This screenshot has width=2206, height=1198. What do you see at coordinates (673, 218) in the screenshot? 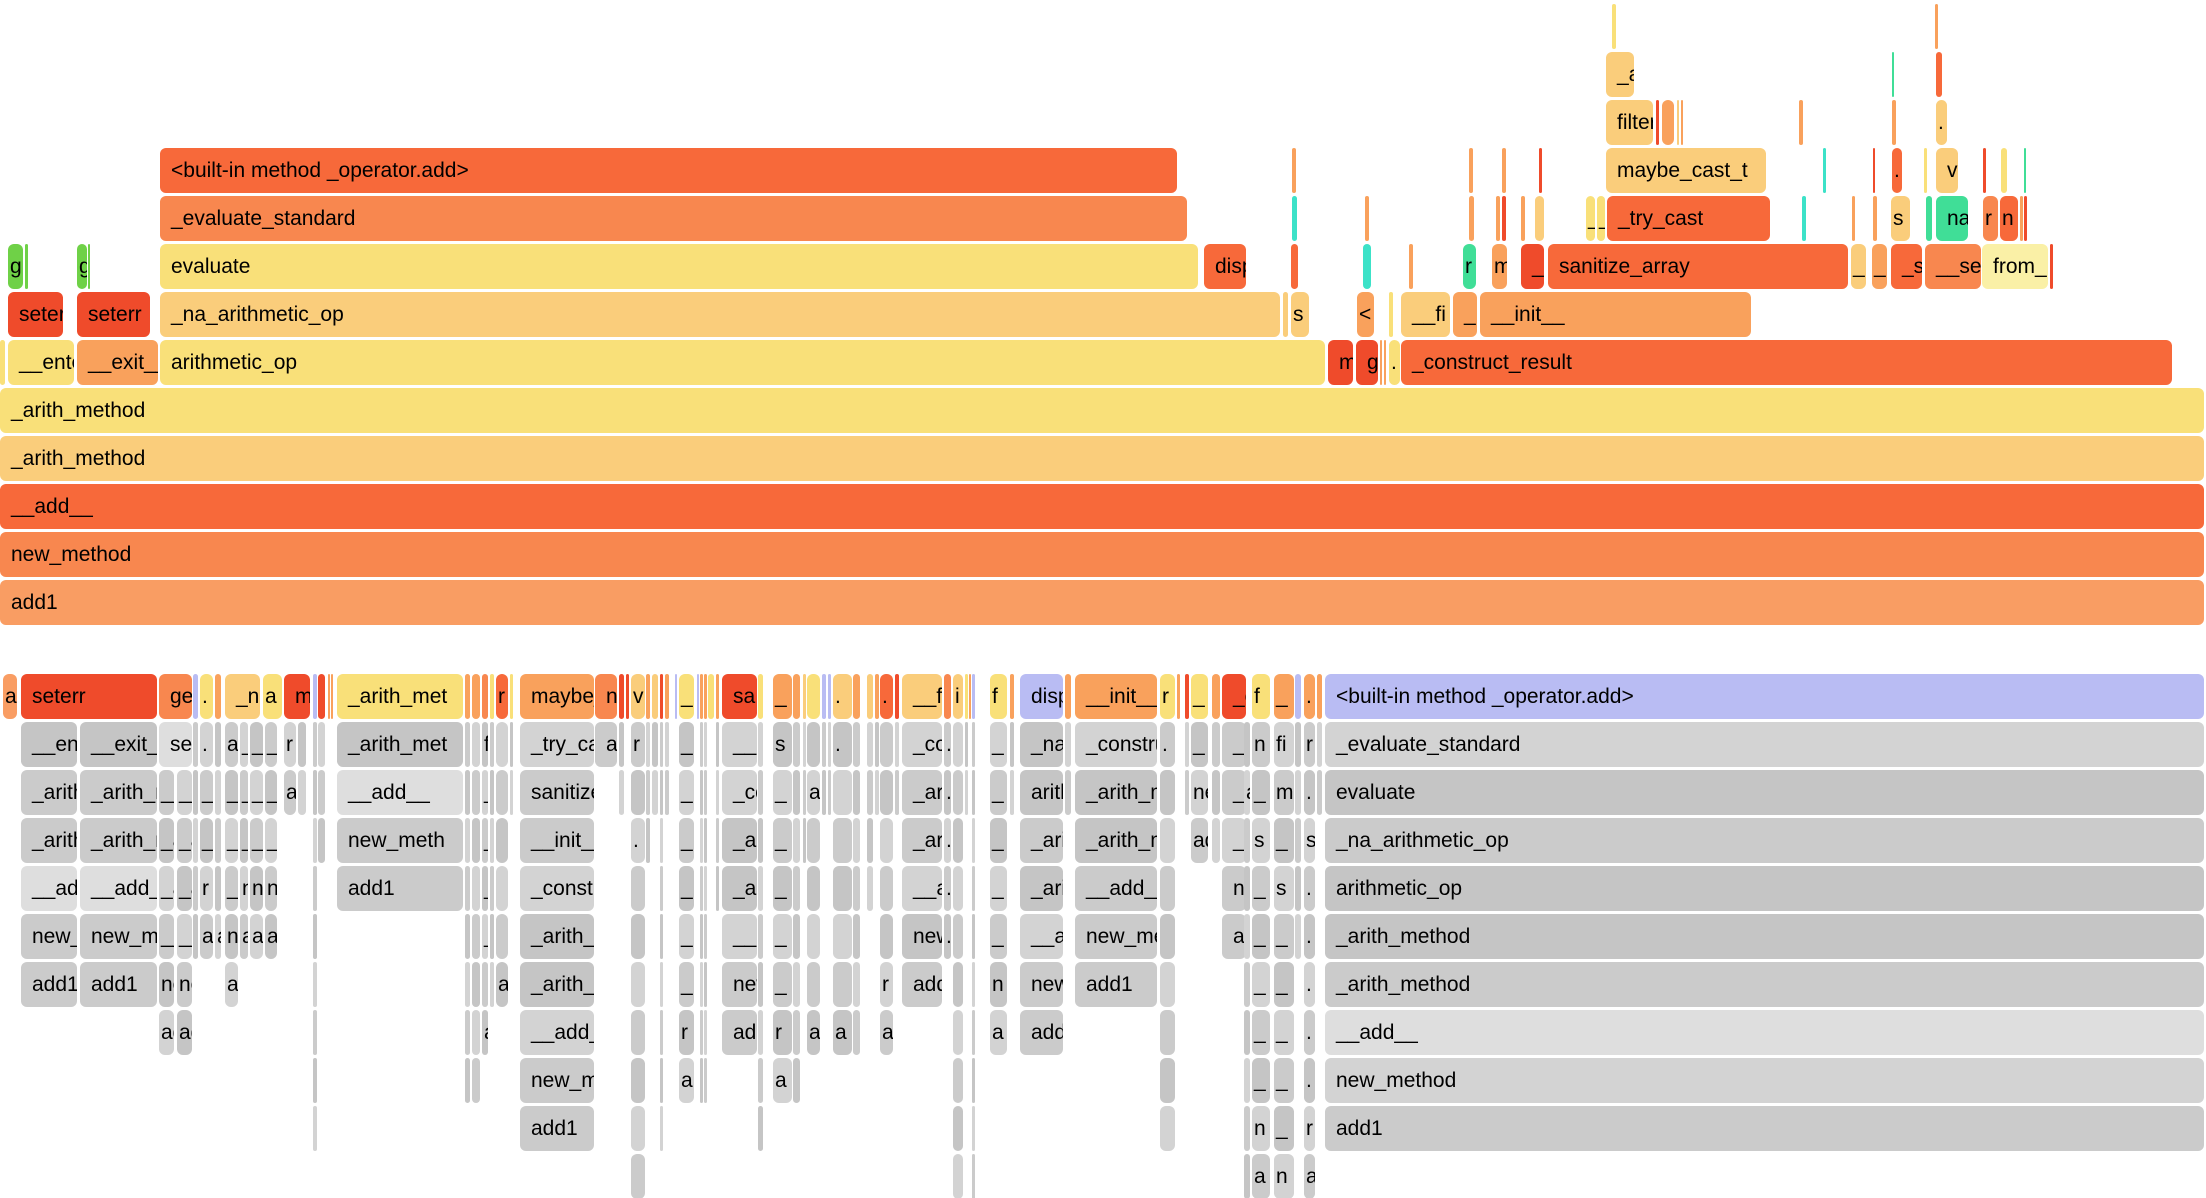
I see `flame-frame: _evaluate_standard` at bounding box center [673, 218].